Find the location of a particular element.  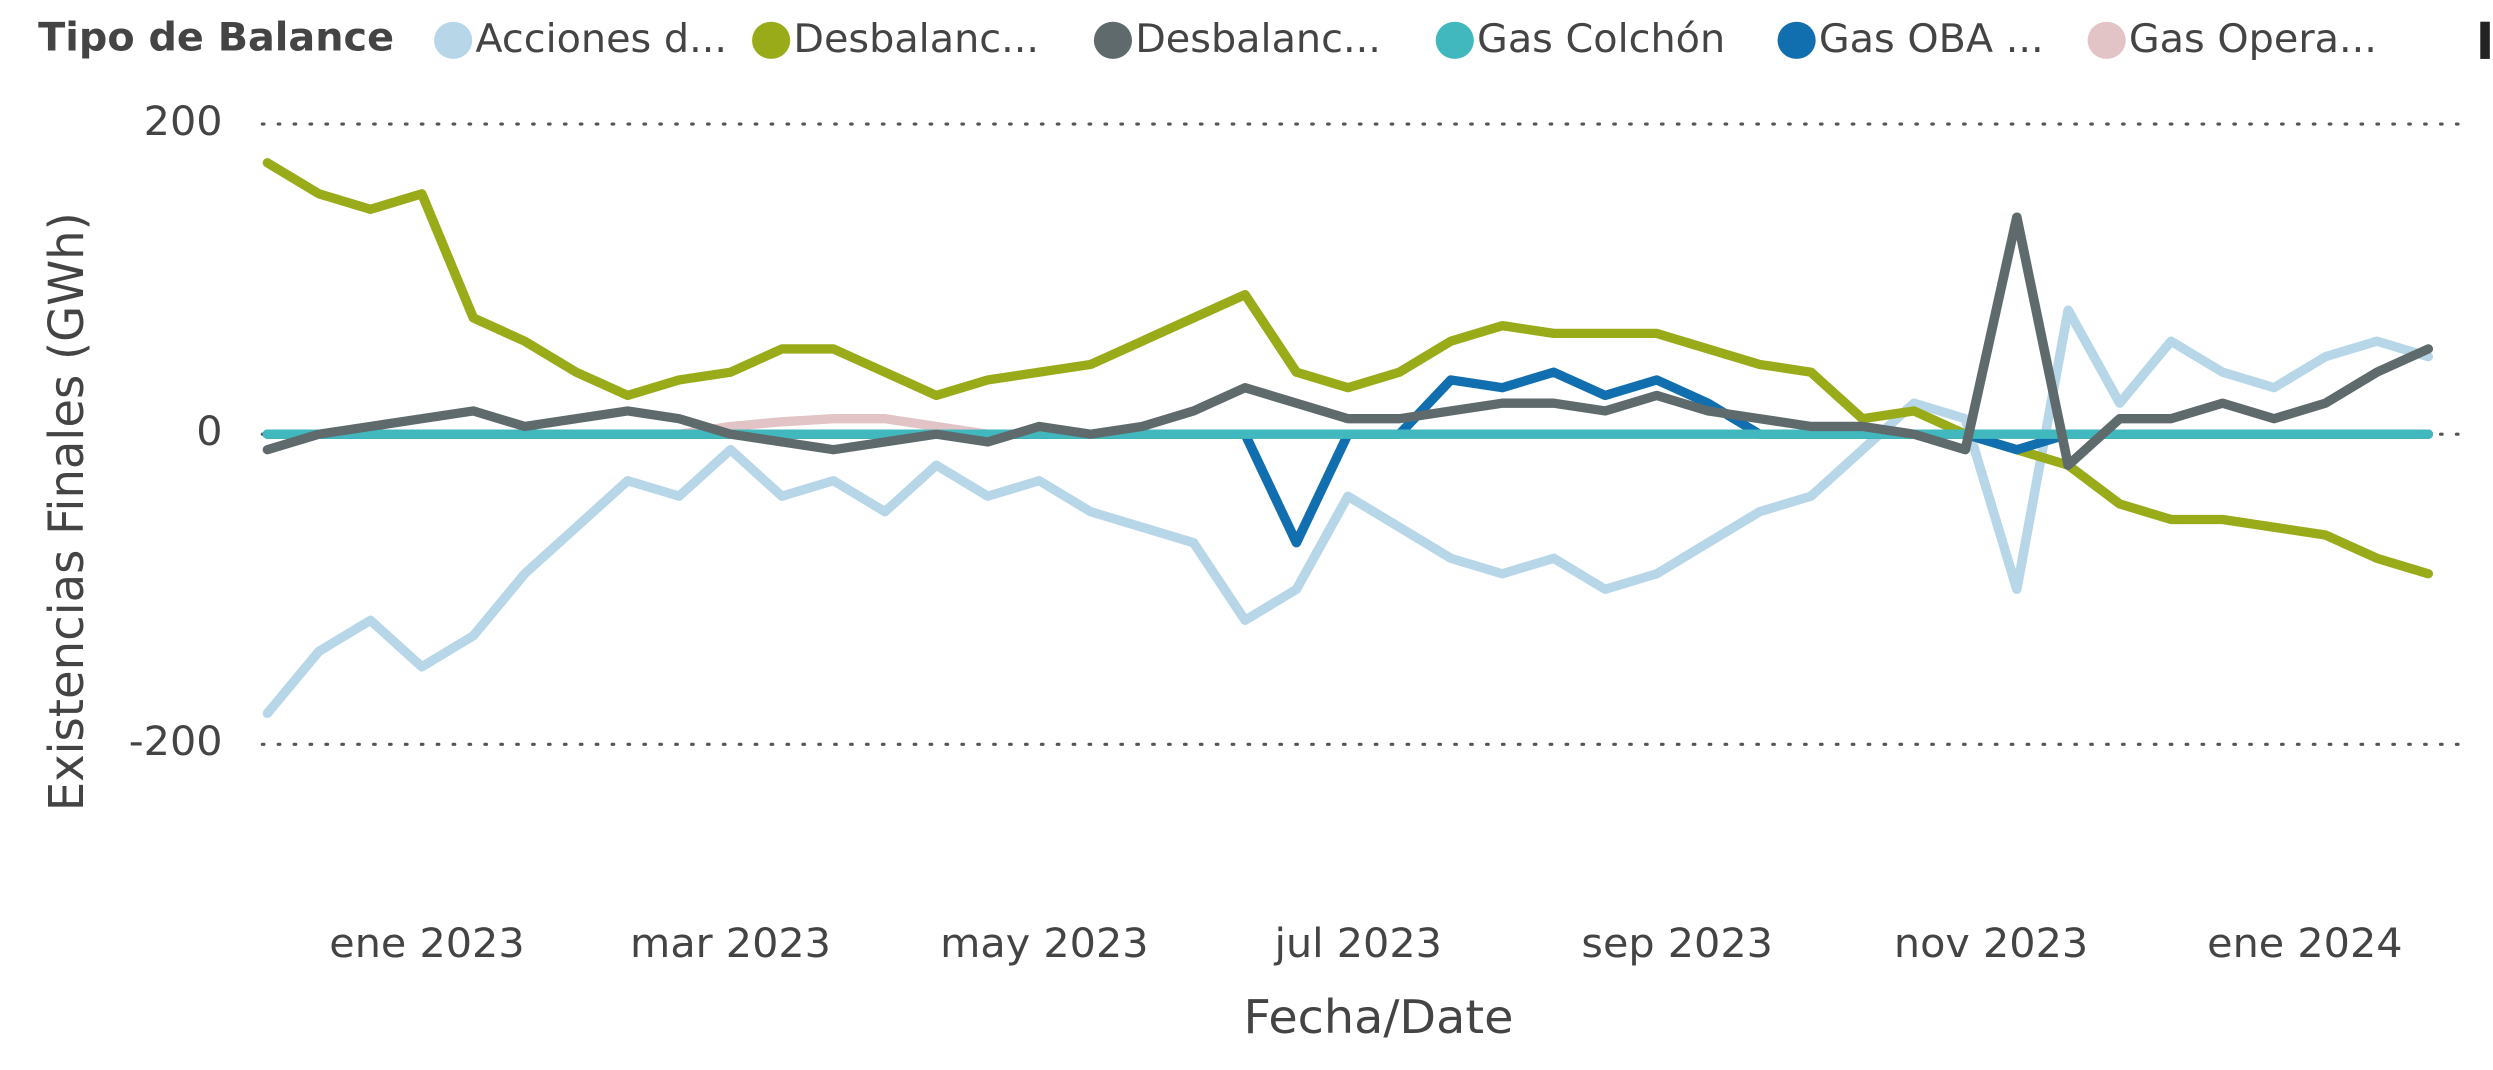

x-tick-label: may 2023 is located at coordinates (1044, 942).